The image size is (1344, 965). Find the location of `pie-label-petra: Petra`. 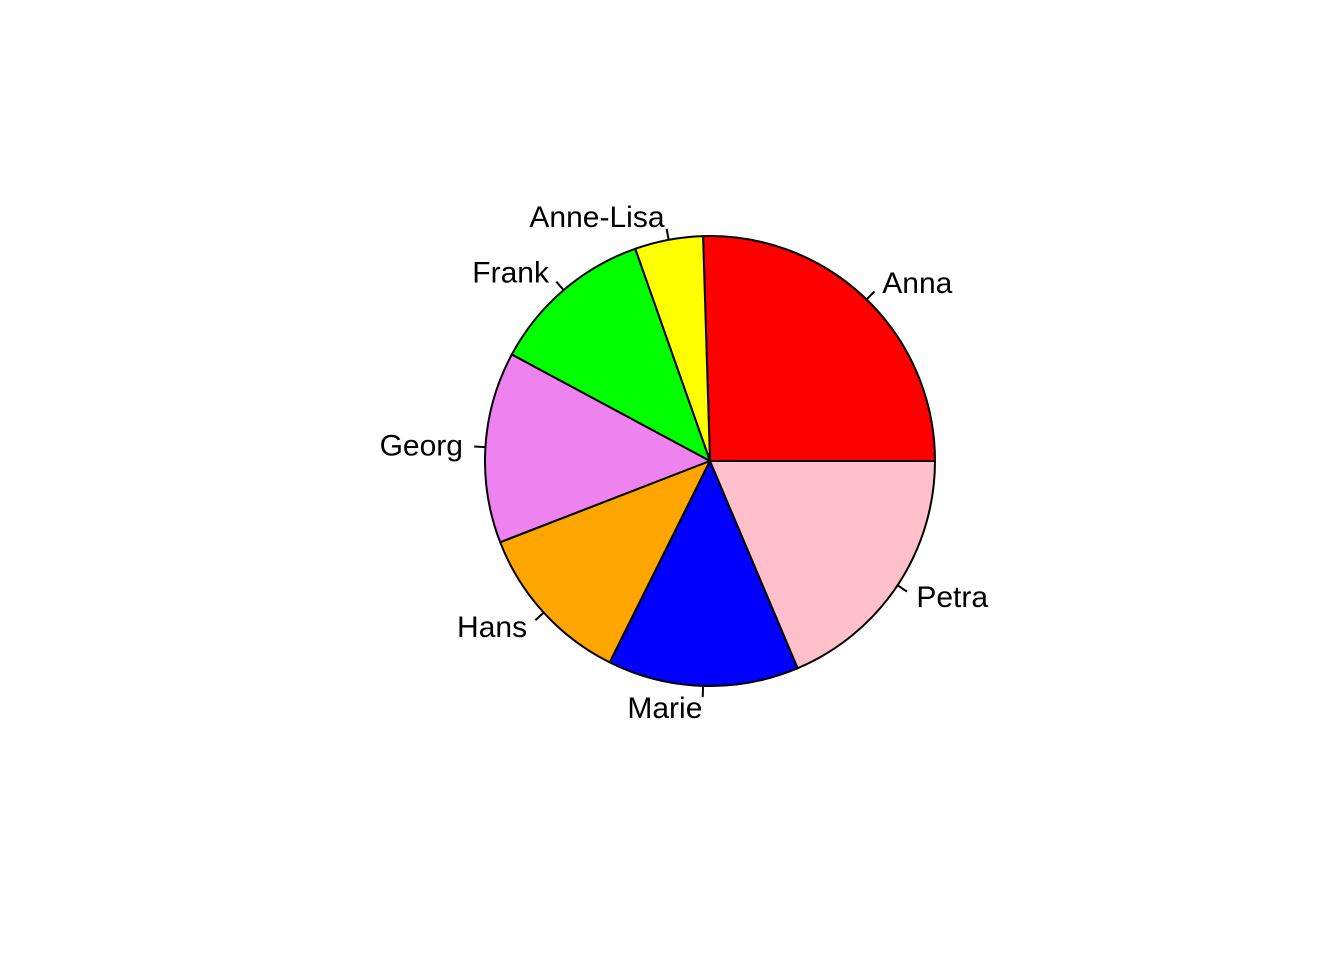

pie-label-petra: Petra is located at coordinates (952, 597).